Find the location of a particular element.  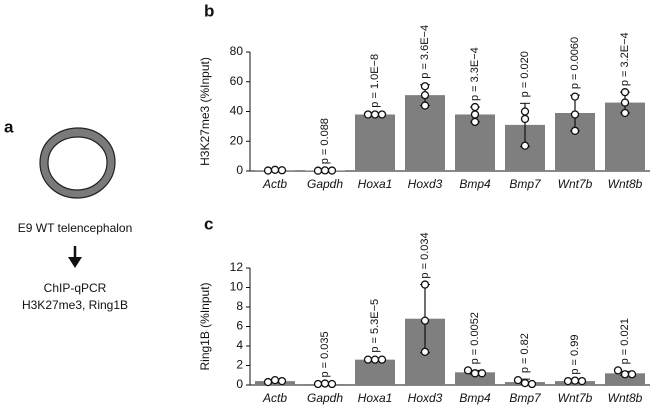

y-tick-label: 80 is located at coordinates (237, 51).